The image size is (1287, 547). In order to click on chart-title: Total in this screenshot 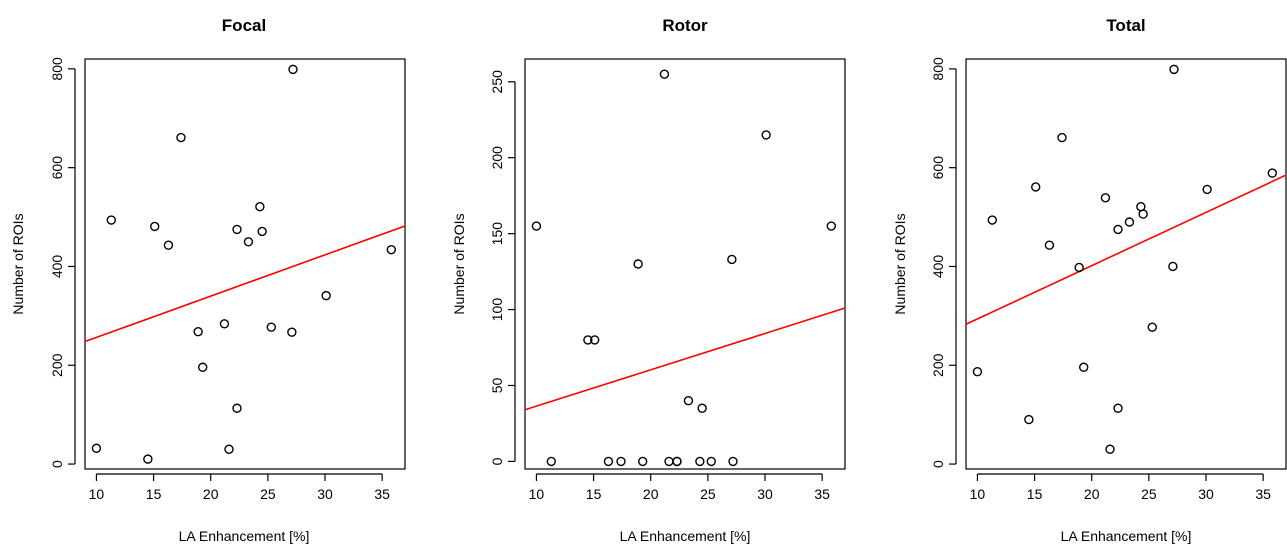, I will do `click(1125, 25)`.